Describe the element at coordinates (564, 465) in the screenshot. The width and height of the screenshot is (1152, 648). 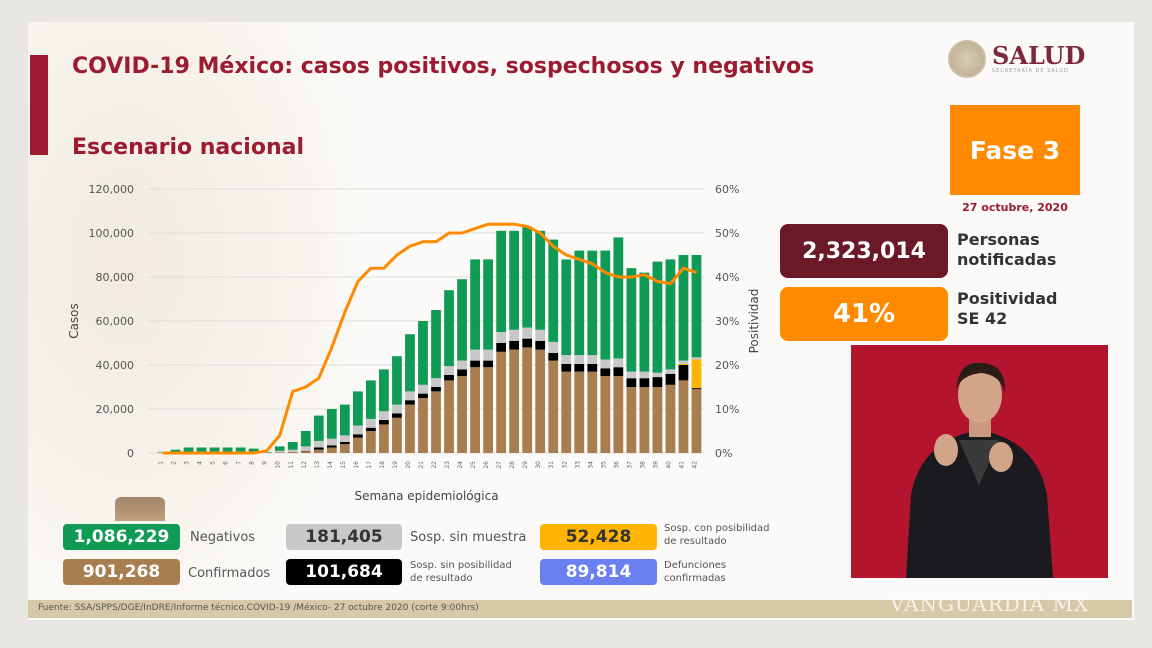
I see `x-tick-label: 32` at that location.